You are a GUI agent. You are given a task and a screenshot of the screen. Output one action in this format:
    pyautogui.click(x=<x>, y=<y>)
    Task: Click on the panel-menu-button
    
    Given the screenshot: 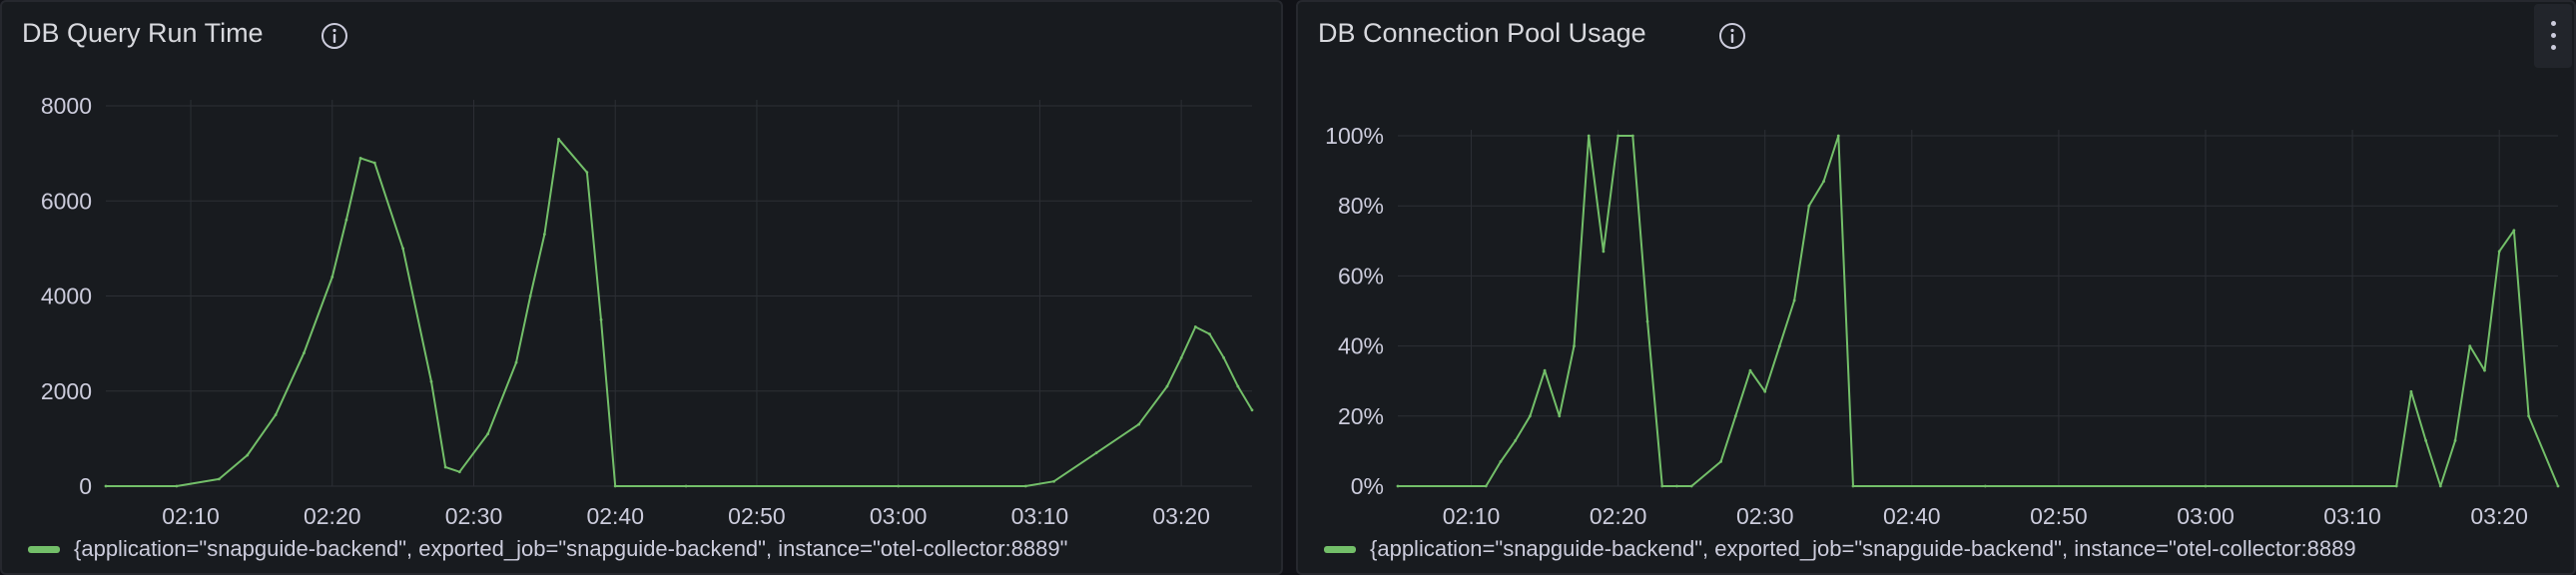 What is the action you would take?
    pyautogui.click(x=2553, y=36)
    